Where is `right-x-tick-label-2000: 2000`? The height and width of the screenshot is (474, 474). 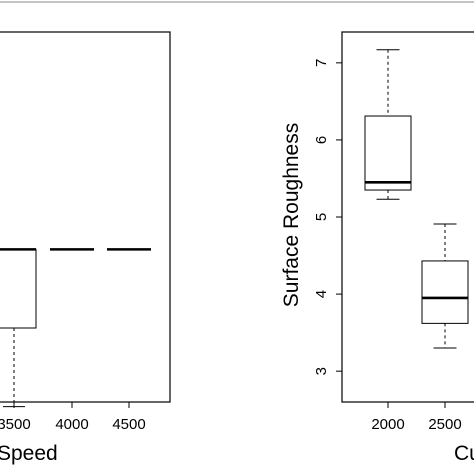 right-x-tick-label-2000: 2000 is located at coordinates (387, 424).